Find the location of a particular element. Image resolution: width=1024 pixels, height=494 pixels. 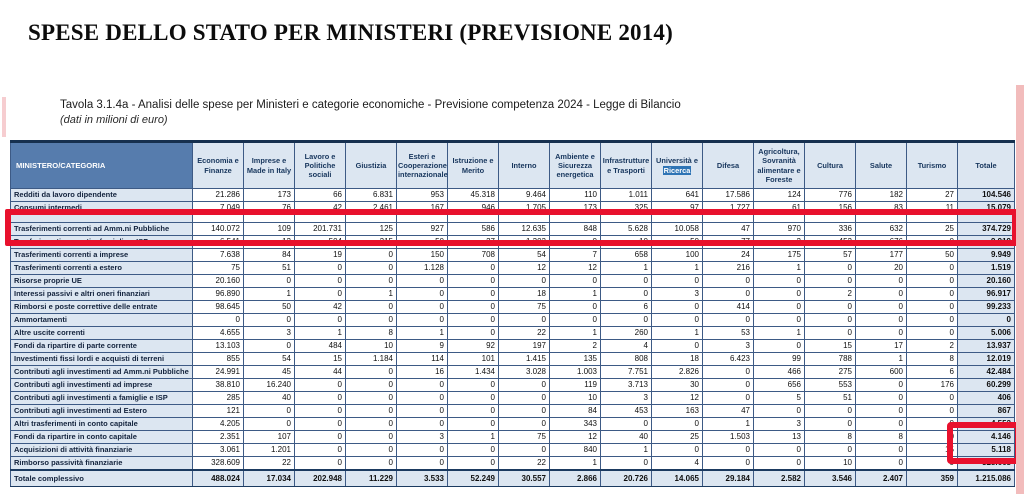

value-cell: 788 is located at coordinates (830, 359).